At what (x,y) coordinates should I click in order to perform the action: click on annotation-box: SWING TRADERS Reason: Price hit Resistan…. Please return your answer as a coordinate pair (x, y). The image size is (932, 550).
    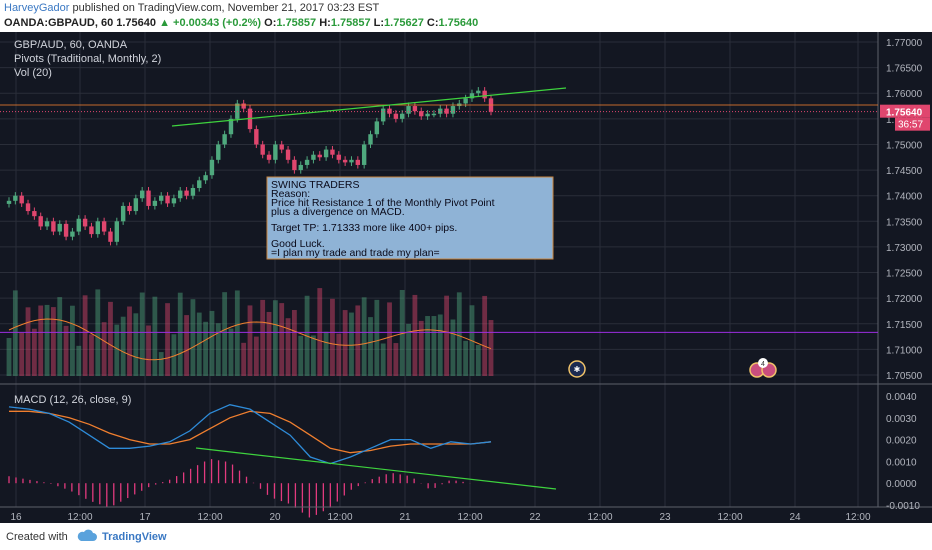
    Looking at the image, I should click on (410, 218).